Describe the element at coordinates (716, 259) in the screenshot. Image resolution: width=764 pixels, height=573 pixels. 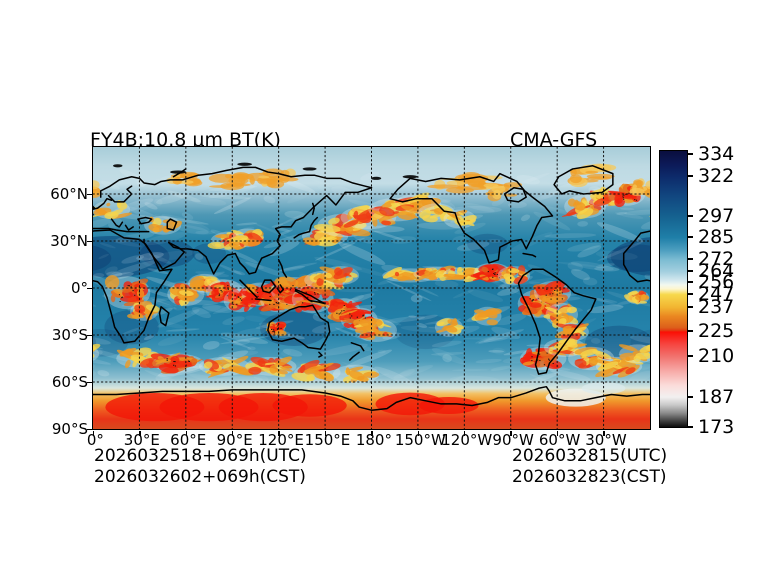
I see `colorbar-tick-label: 272` at that location.